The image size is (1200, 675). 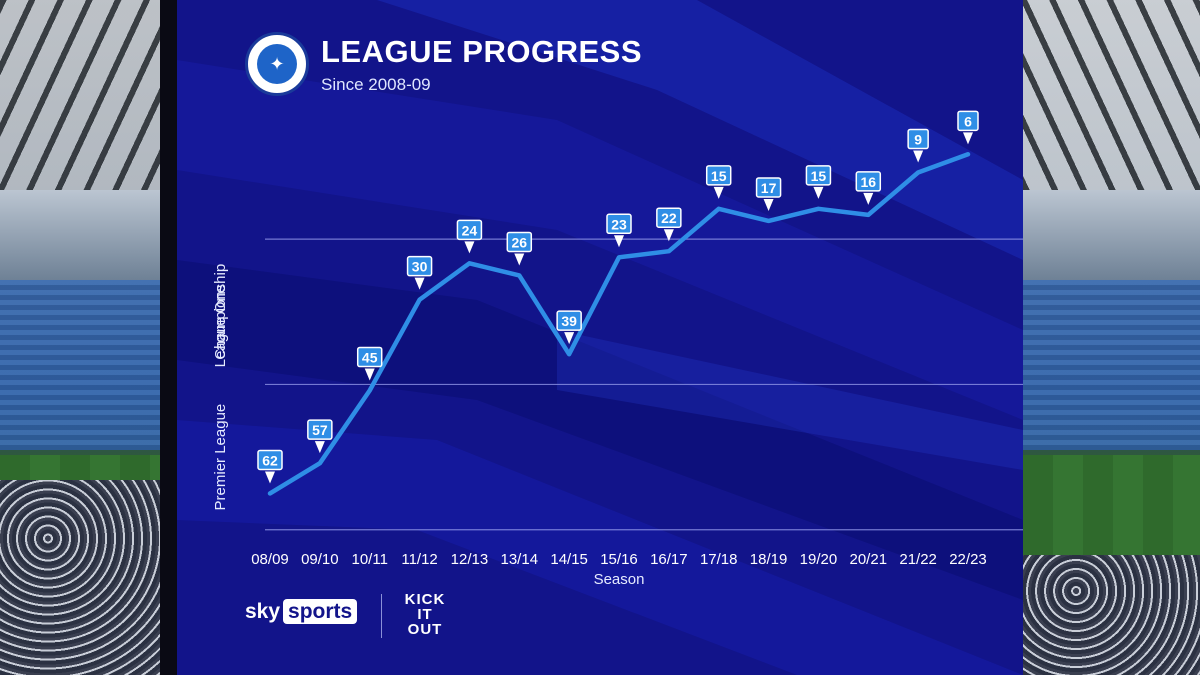 I want to click on data-label: 23, so click(x=619, y=224).